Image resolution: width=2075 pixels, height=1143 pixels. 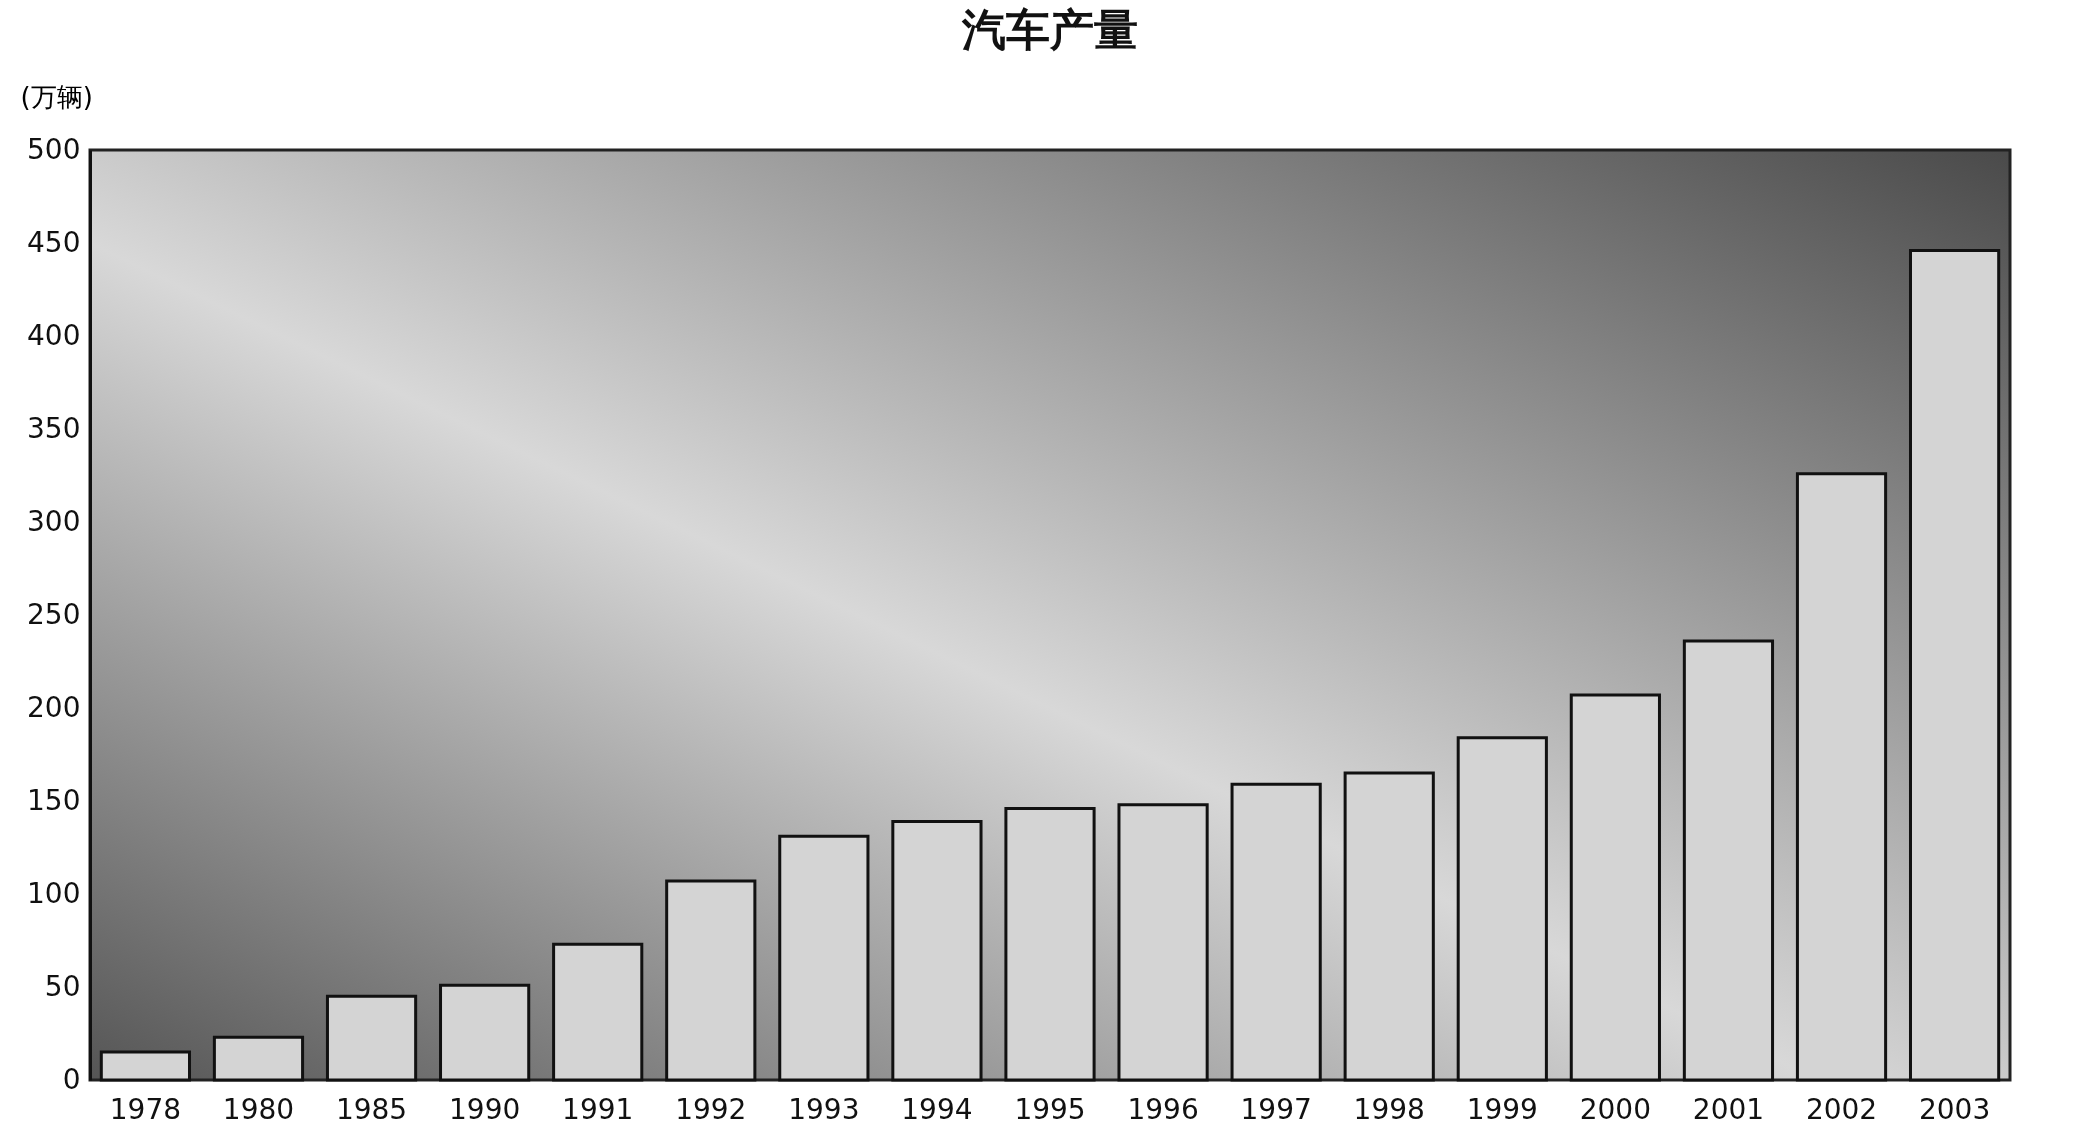 I want to click on x-tick-label: 1995, so click(x=1050, y=1109).